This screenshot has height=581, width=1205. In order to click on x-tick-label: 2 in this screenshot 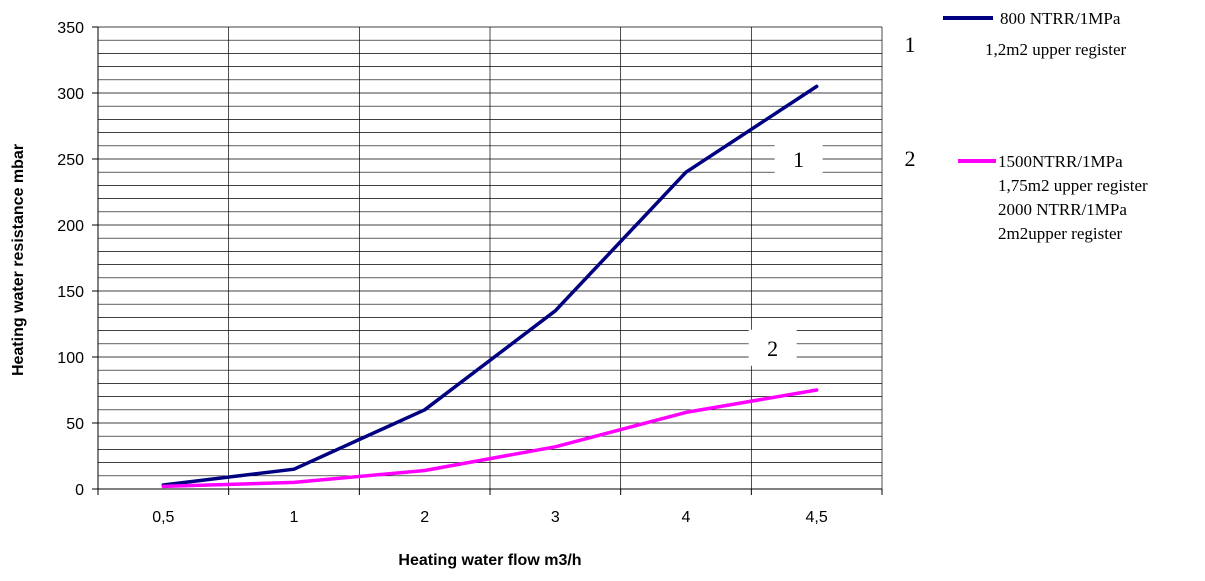, I will do `click(424, 517)`.